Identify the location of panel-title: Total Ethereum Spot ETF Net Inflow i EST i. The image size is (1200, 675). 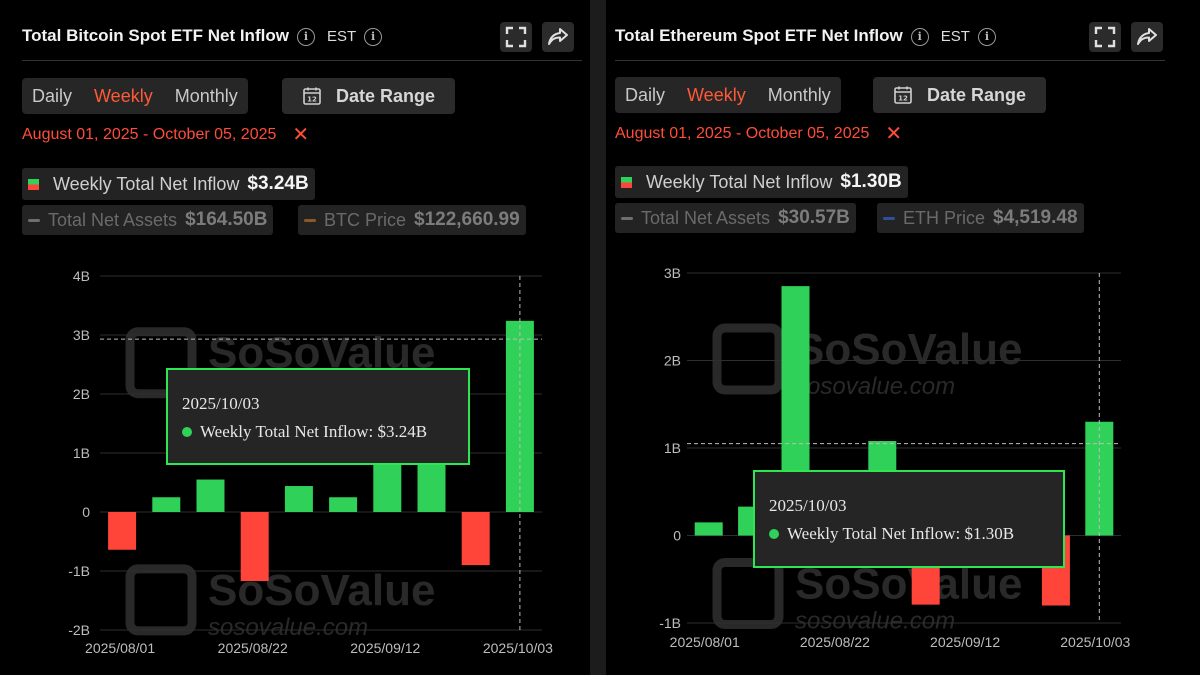
(805, 36).